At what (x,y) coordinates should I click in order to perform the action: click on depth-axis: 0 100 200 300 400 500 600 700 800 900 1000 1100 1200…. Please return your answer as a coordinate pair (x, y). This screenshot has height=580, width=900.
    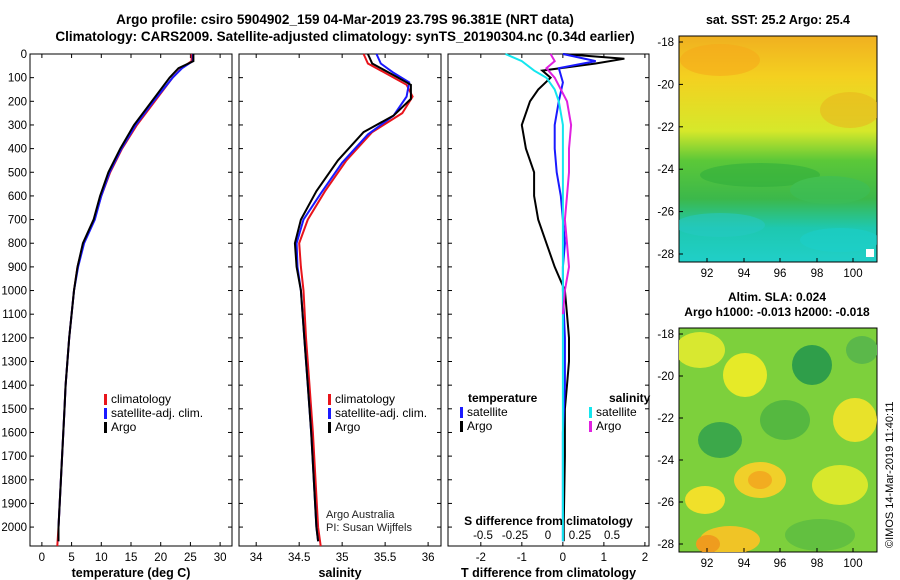
    Looking at the image, I should click on (14, 291).